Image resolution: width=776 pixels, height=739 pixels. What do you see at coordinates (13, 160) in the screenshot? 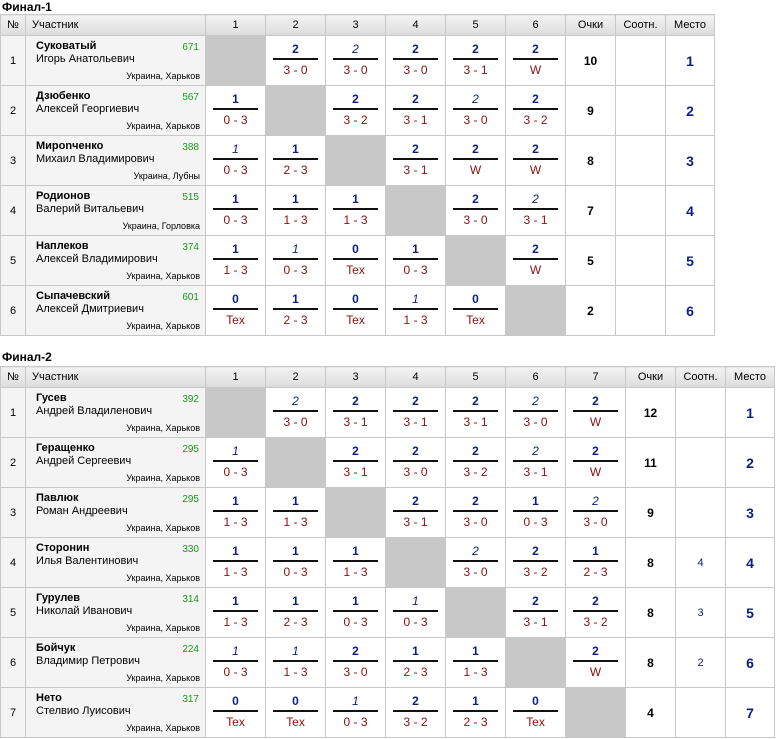
I see `row-number: 3` at bounding box center [13, 160].